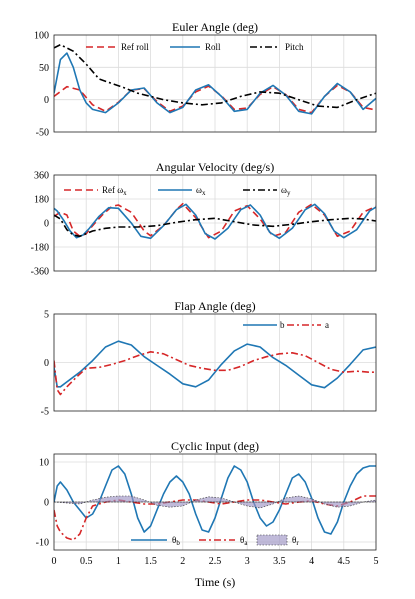 The image size is (415, 599). What do you see at coordinates (215, 582) in the screenshot?
I see `x-axis-label: Time (s)` at bounding box center [215, 582].